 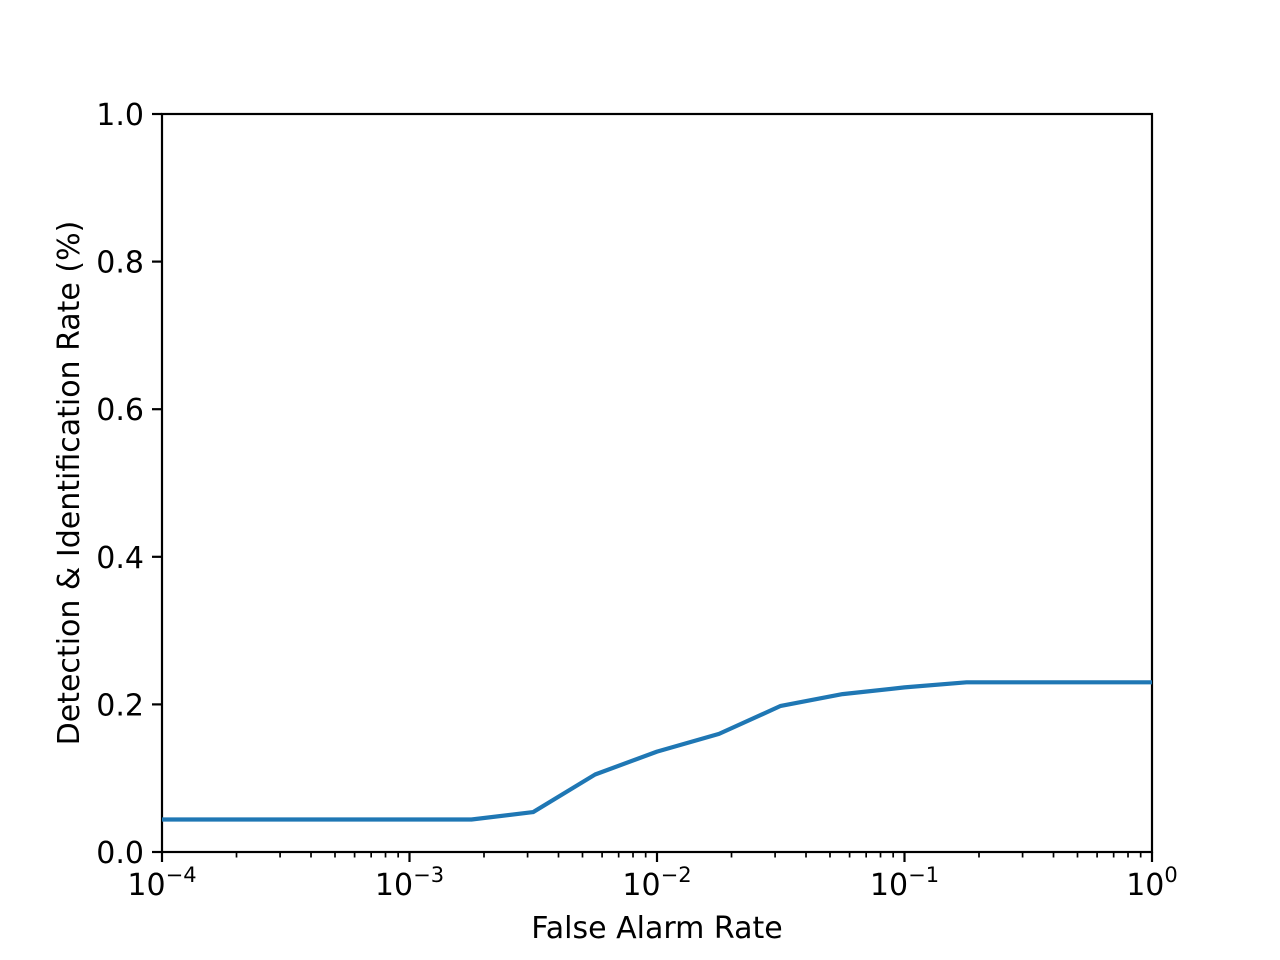 I want to click on x-tick-label: 10⁻³, so click(x=409, y=883).